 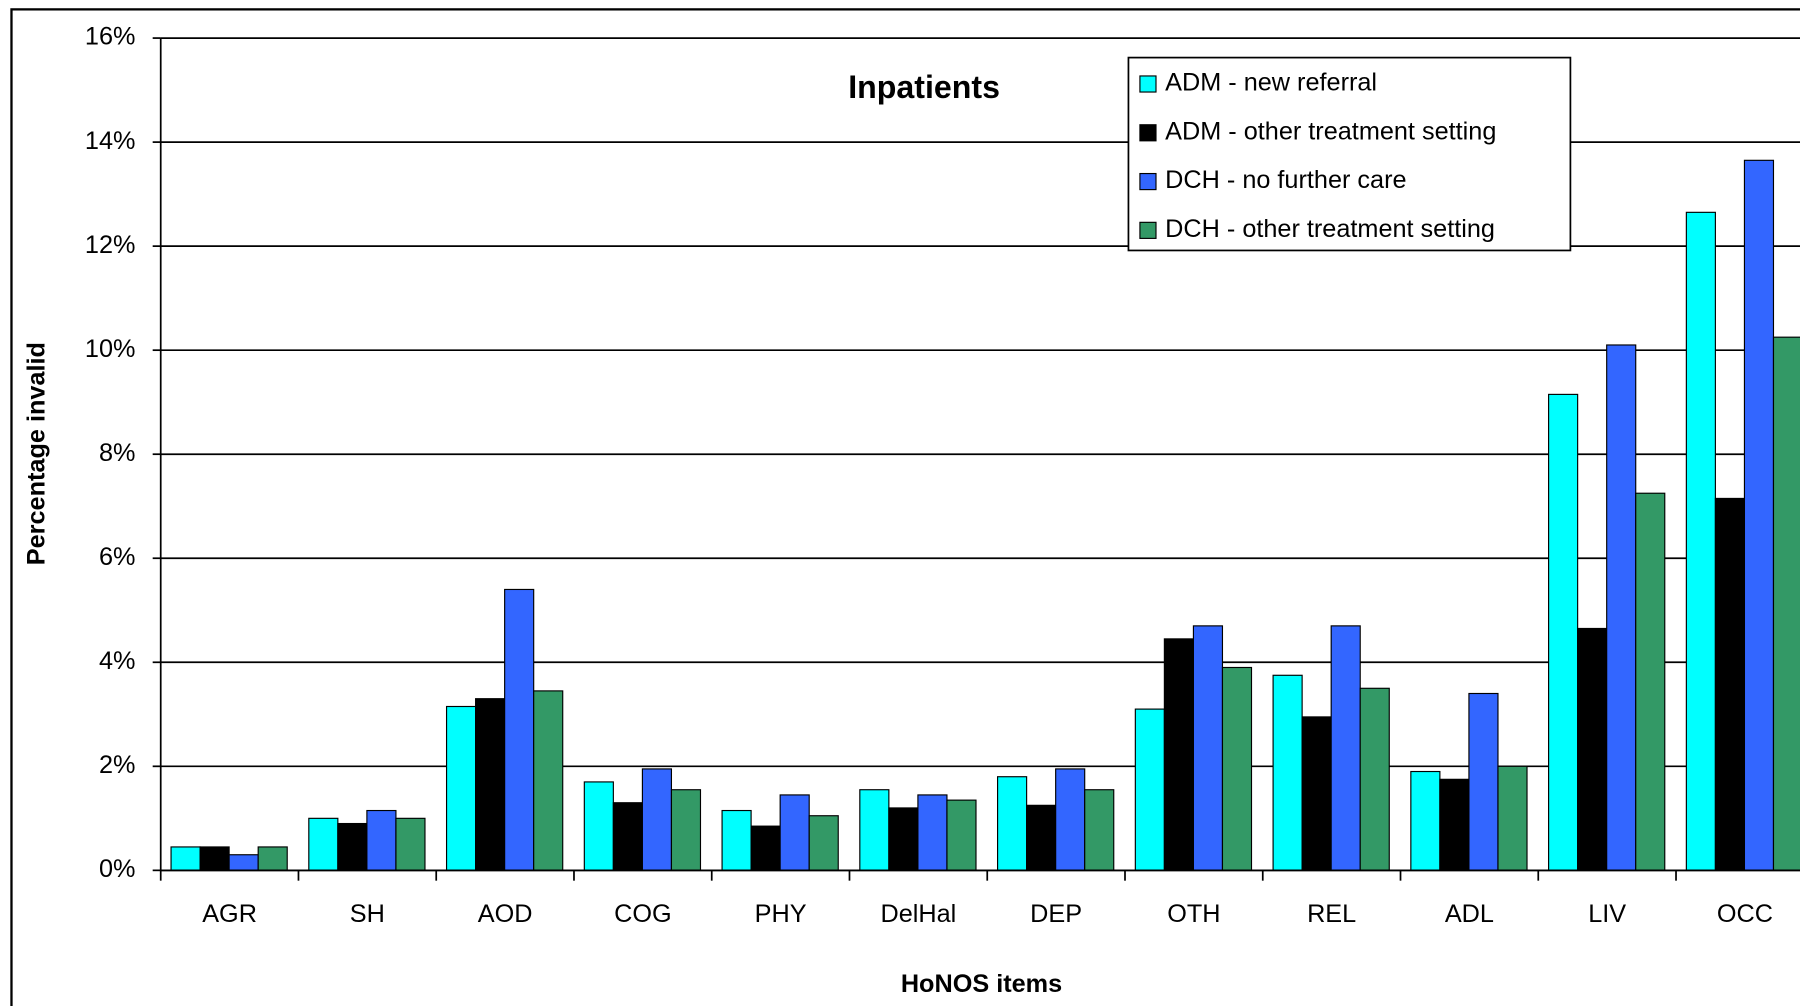 I want to click on x-tick-label: LIV, so click(x=1607, y=914).